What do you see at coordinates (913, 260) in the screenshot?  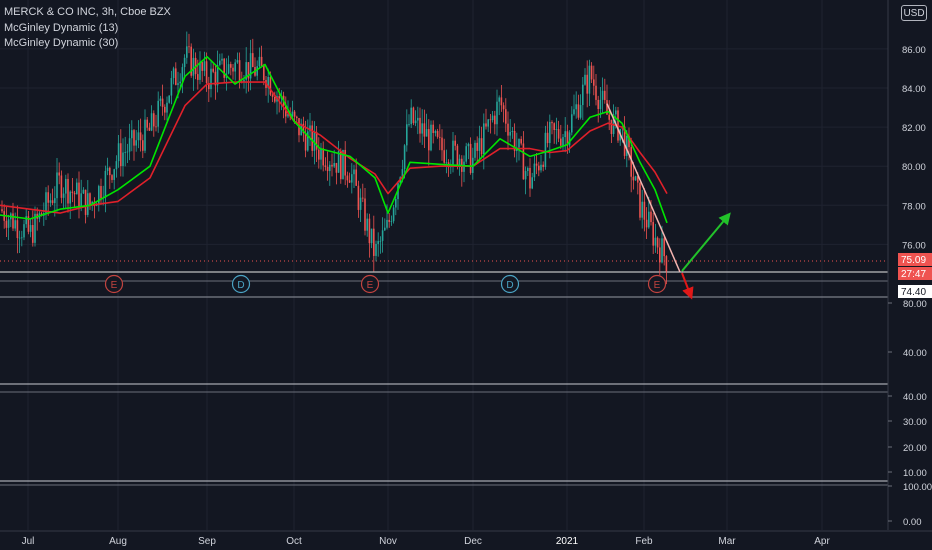 I see `last-price-value: 75.09` at bounding box center [913, 260].